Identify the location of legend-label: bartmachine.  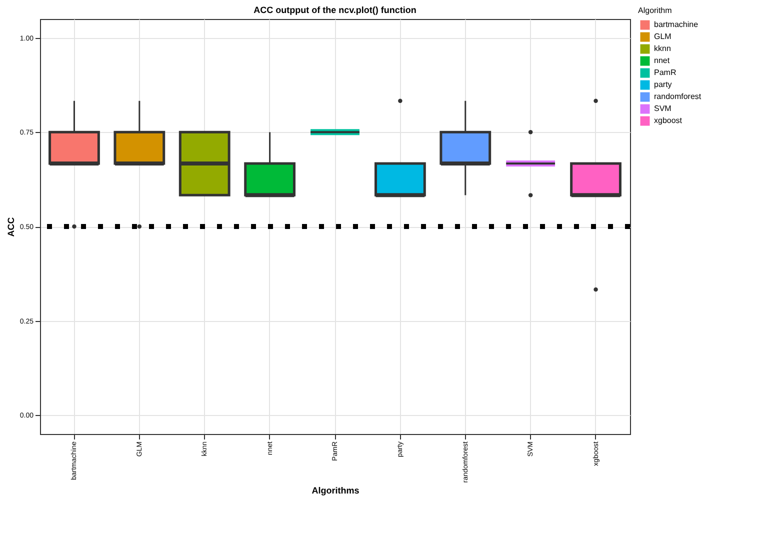
(676, 24).